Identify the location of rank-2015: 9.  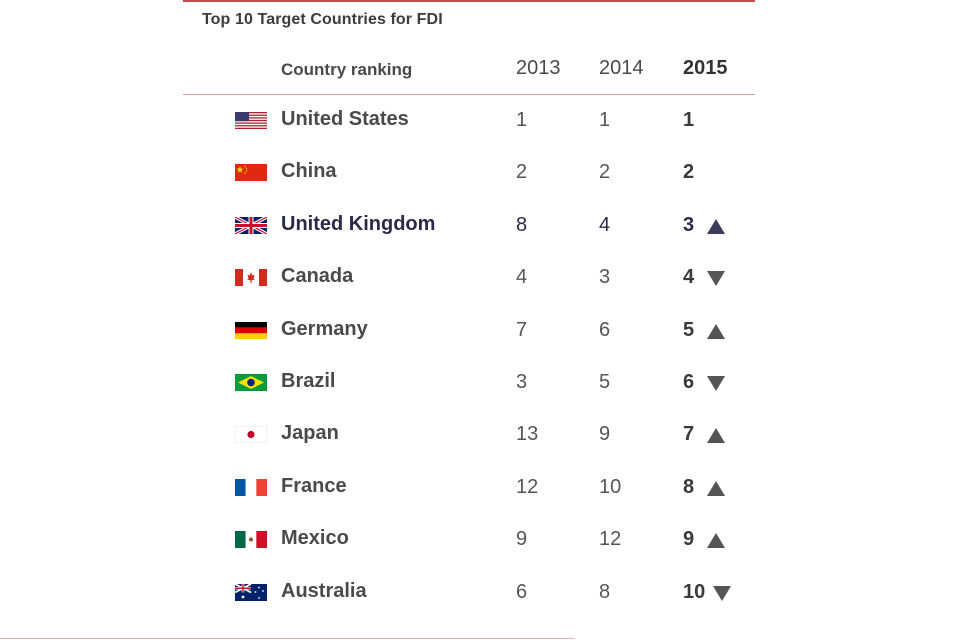
(689, 539).